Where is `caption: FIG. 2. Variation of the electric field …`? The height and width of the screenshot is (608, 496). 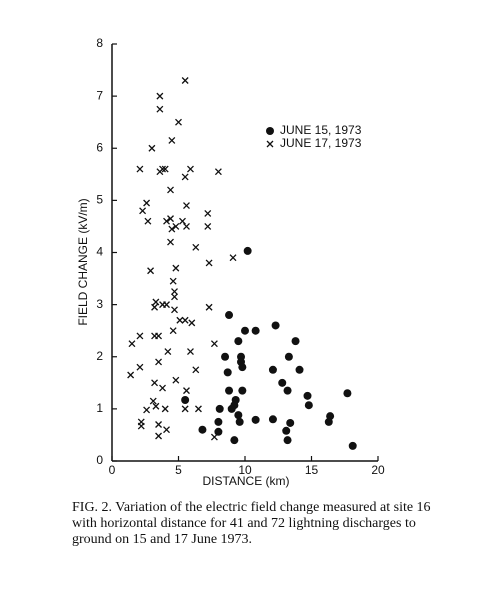
caption: FIG. 2. Variation of the electric field … is located at coordinates (251, 523).